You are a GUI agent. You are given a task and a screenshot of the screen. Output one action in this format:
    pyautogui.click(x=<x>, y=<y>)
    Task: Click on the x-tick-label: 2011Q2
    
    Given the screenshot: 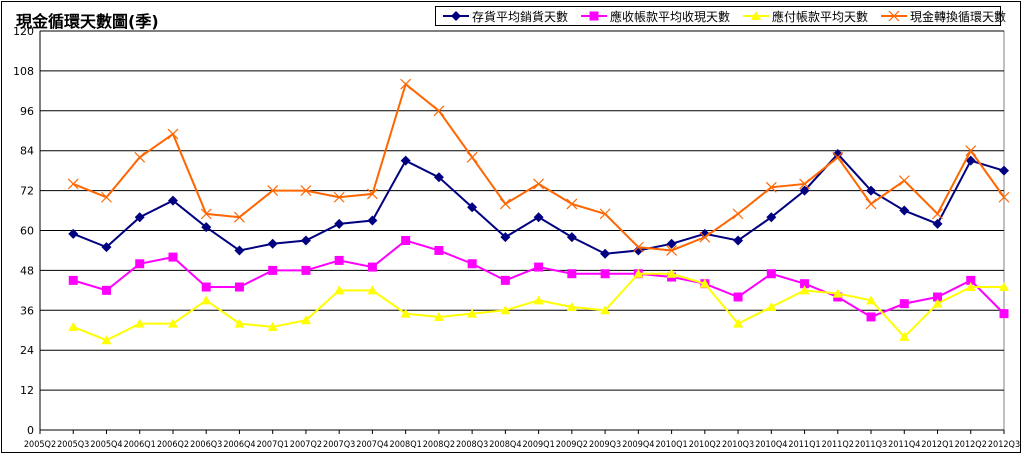 What is the action you would take?
    pyautogui.click(x=838, y=445)
    